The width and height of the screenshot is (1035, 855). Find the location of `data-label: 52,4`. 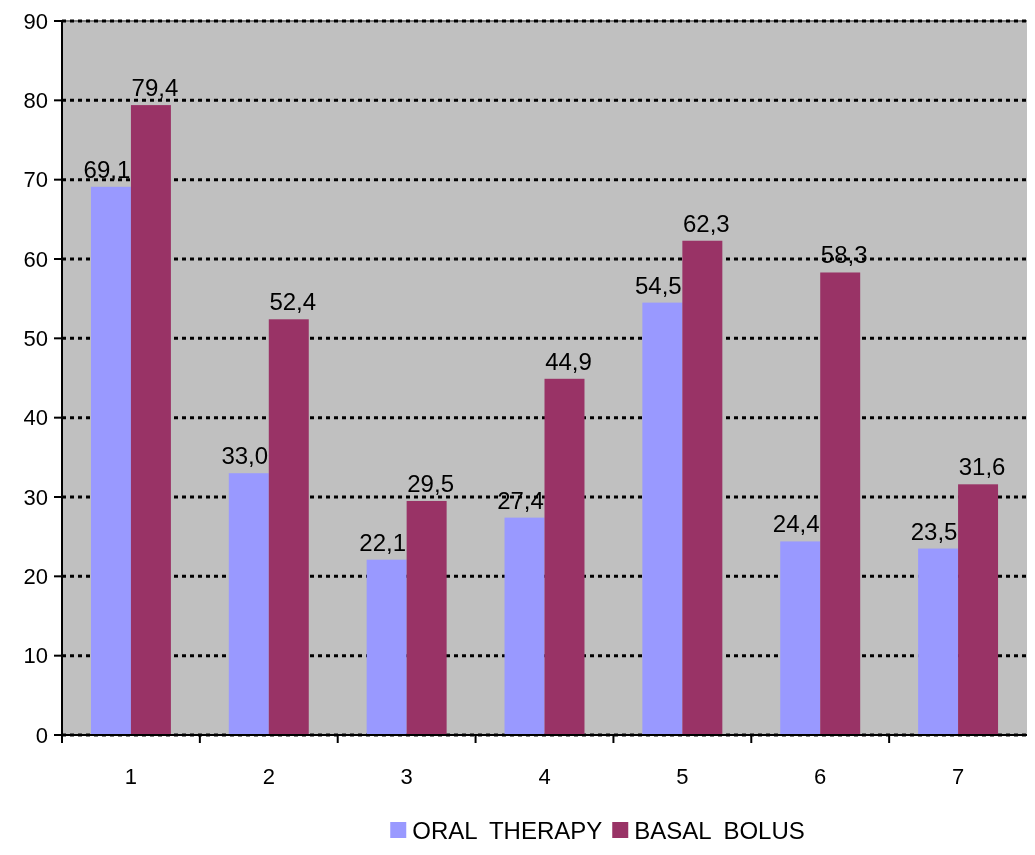

data-label: 52,4 is located at coordinates (293, 302).